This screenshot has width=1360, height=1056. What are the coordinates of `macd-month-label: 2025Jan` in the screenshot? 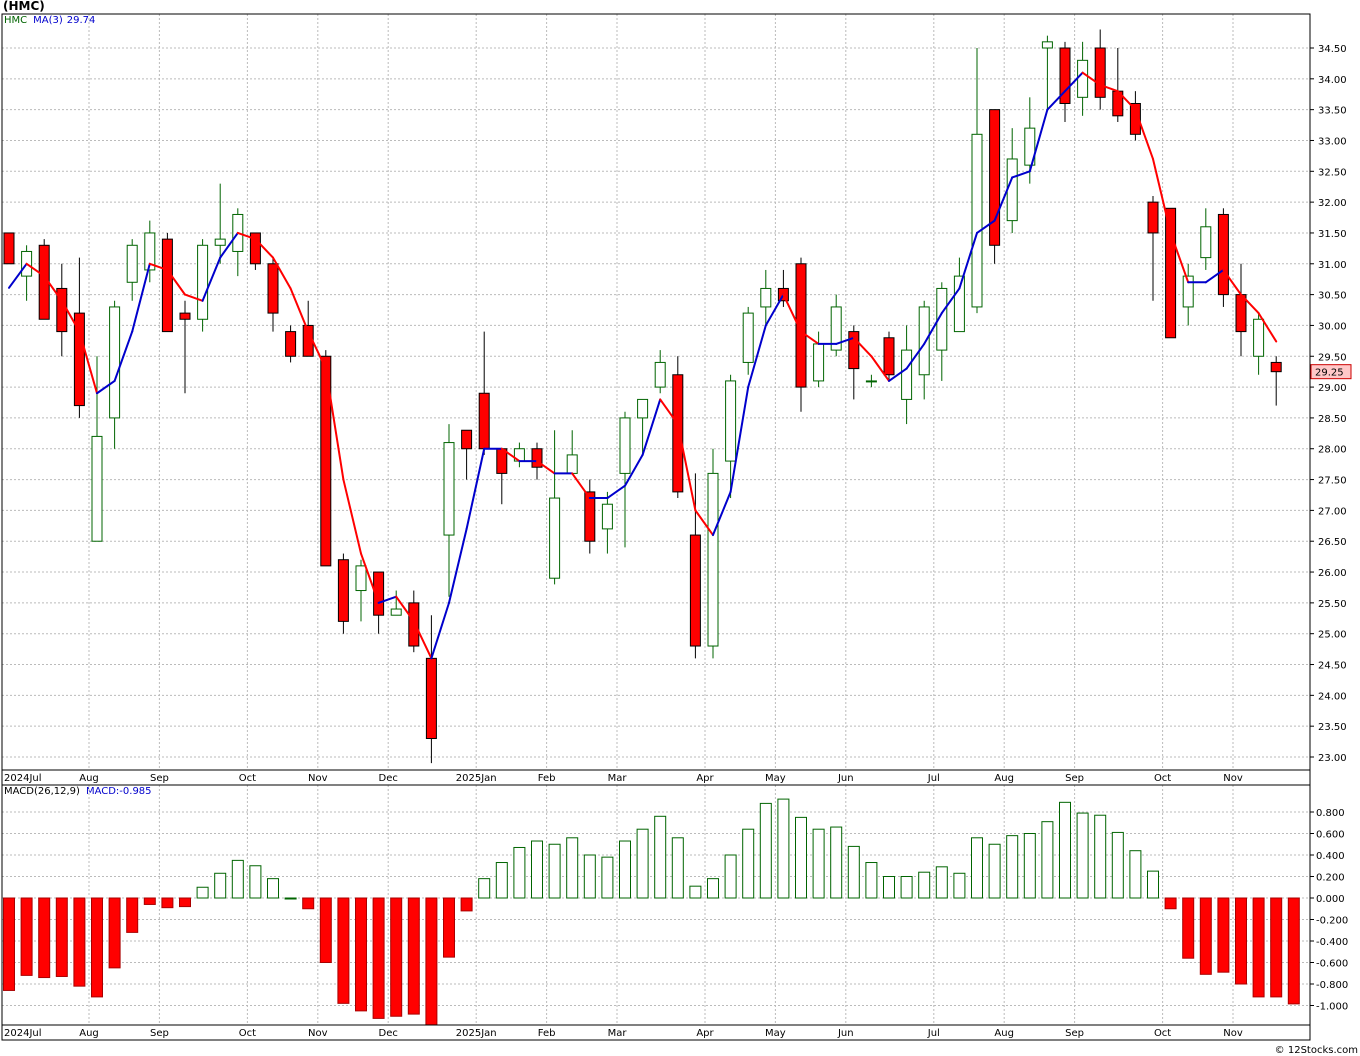 It's located at (476, 1033).